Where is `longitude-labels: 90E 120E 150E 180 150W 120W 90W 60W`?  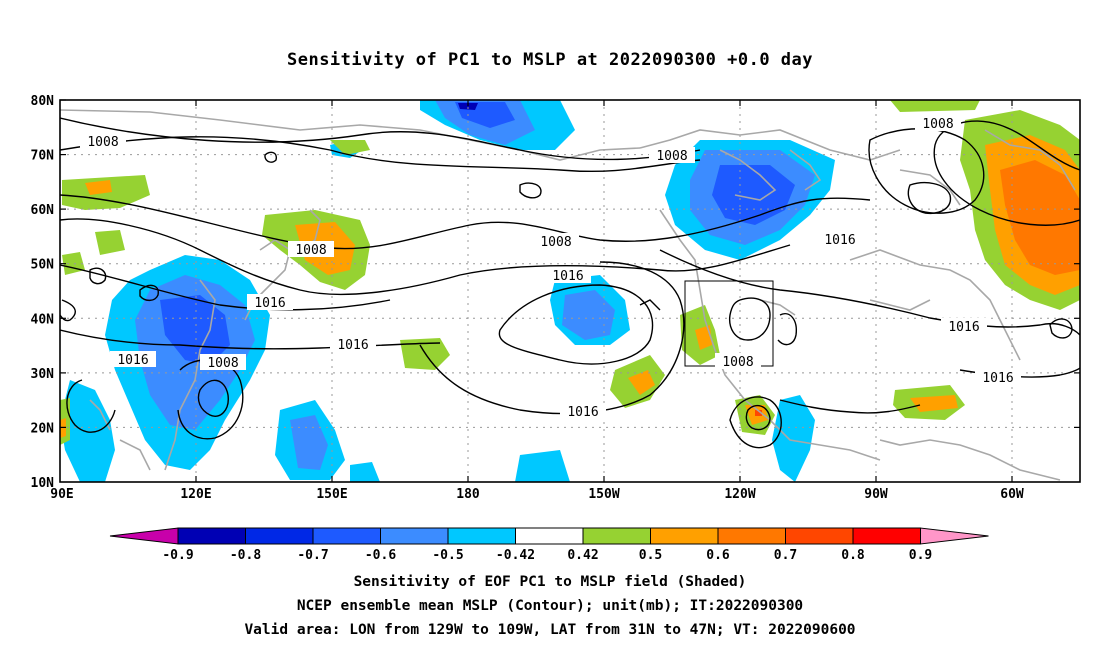
longitude-labels: 90E 120E 150E 180 150W 120W 90W 60W is located at coordinates (537, 494).